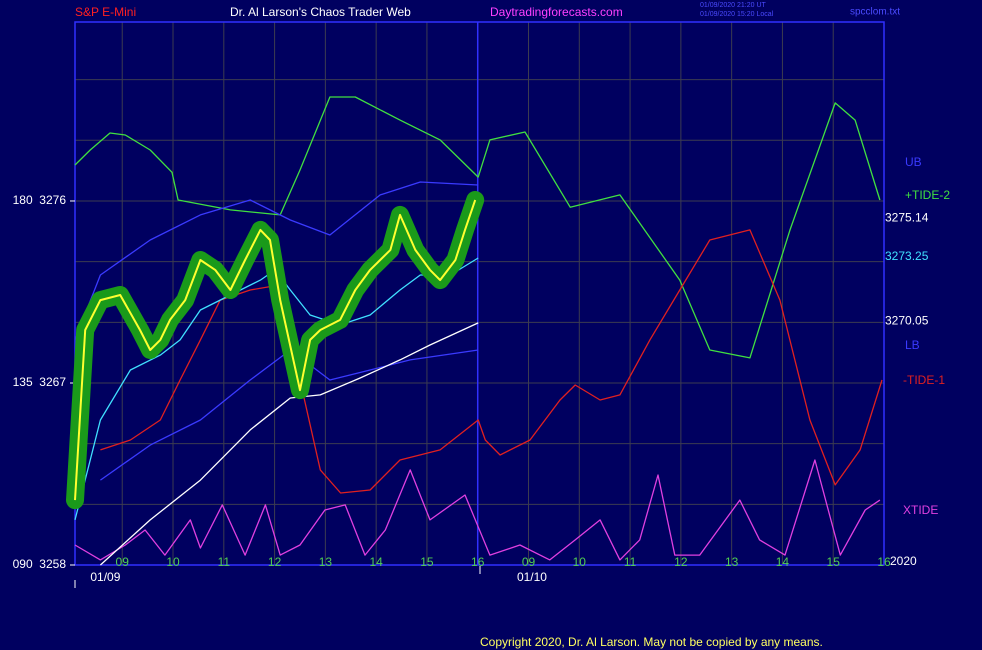 This screenshot has width=982, height=650. I want to click on chart-title: Dr. Al Larson's Chaos Trader Web, so click(320, 12).